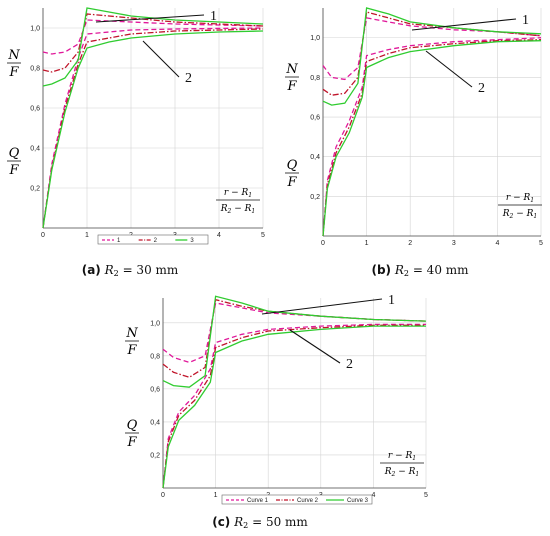 This screenshot has width=550, height=536. Describe the element at coordinates (119, 241) in the screenshot. I see `legend-label-1: 1` at that location.